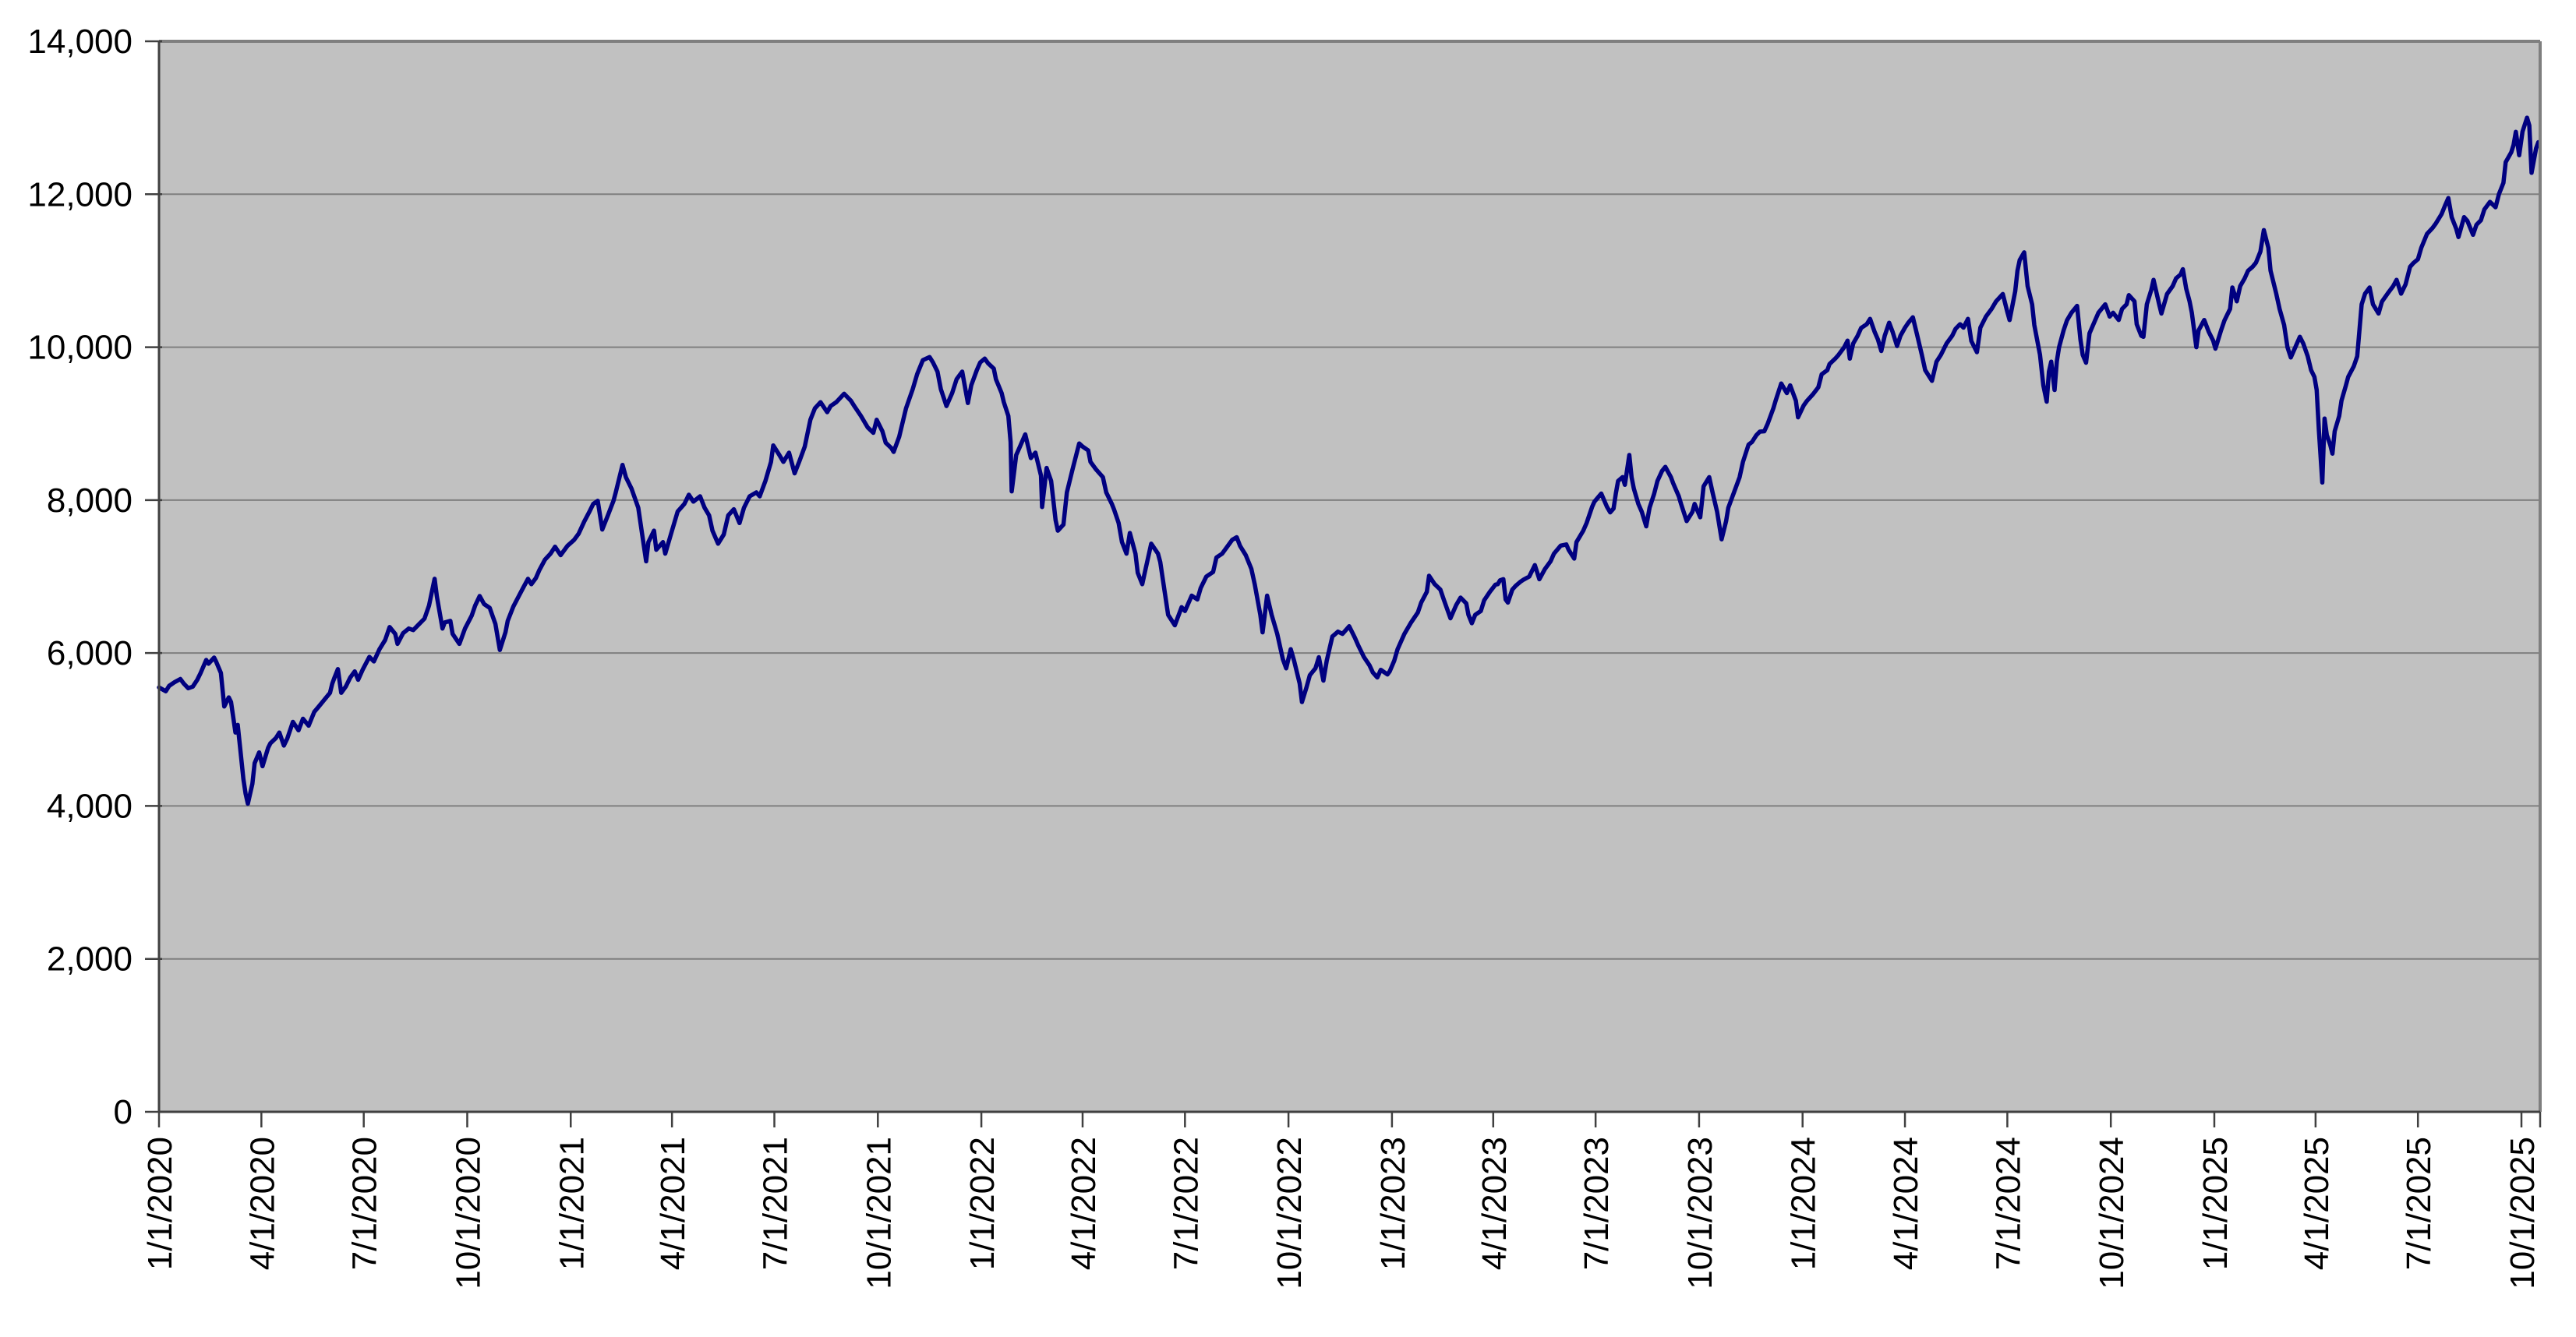 Image resolution: width=2576 pixels, height=1337 pixels. I want to click on x-tick-label: 4/1/2024, so click(1906, 1203).